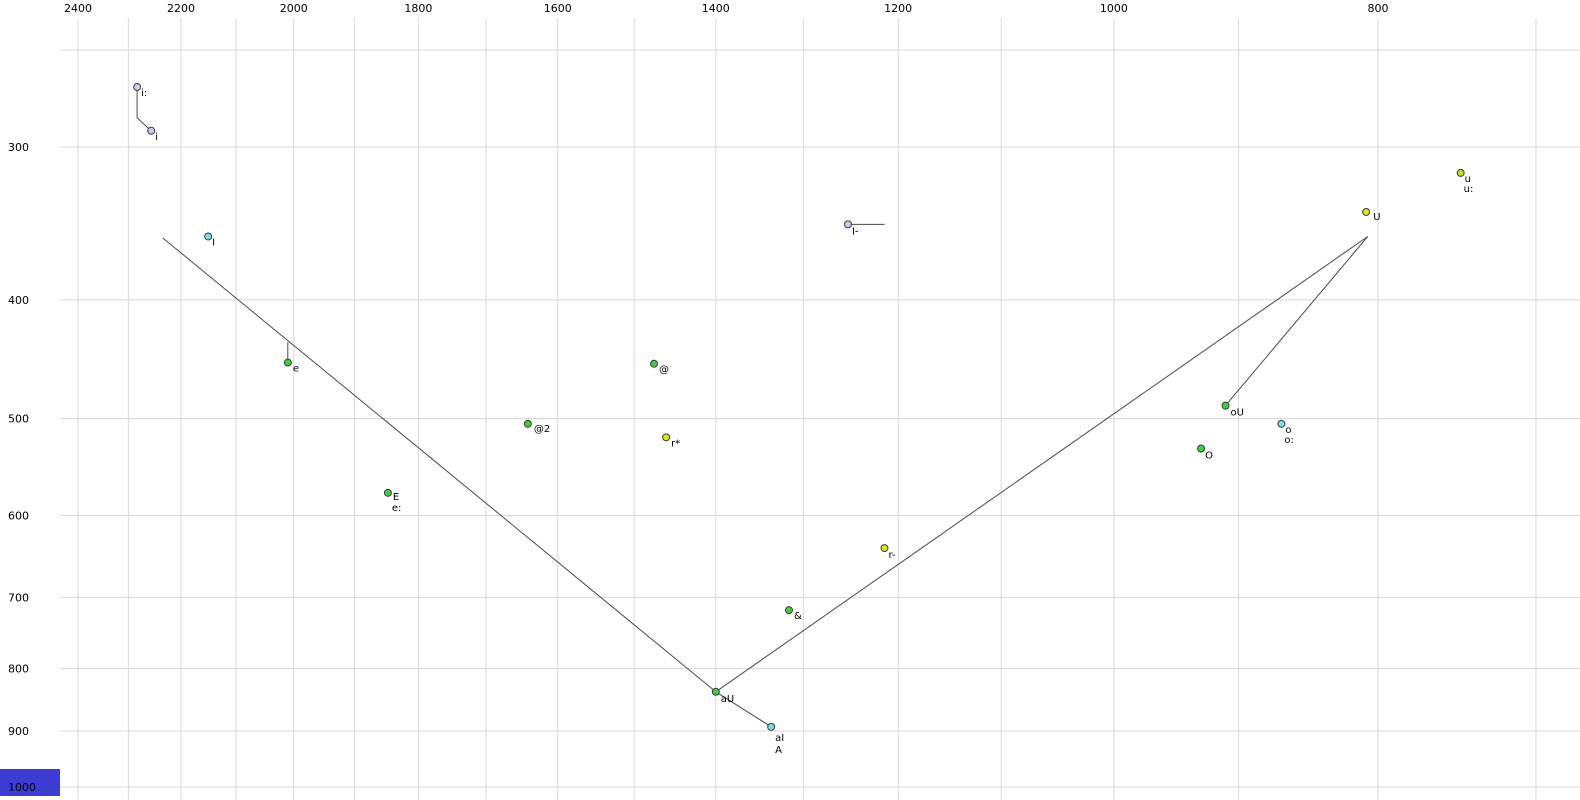 The image size is (1580, 800). What do you see at coordinates (1469, 189) in the screenshot?
I see `point-label: u:` at bounding box center [1469, 189].